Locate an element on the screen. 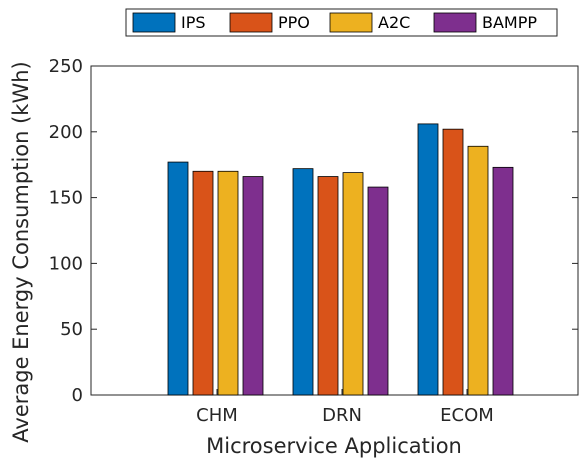  legend-swatch-ppo is located at coordinates (251, 22).